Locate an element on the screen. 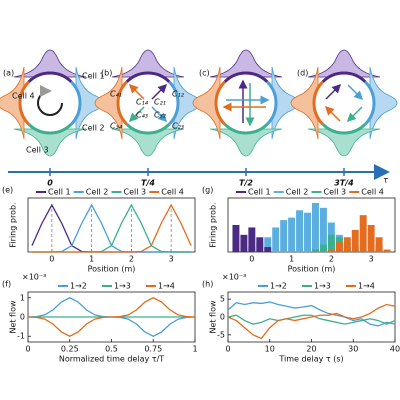 Image resolution: width=400 pixels, height=400 pixels. x-tick-label: 0.75 is located at coordinates (153, 349).